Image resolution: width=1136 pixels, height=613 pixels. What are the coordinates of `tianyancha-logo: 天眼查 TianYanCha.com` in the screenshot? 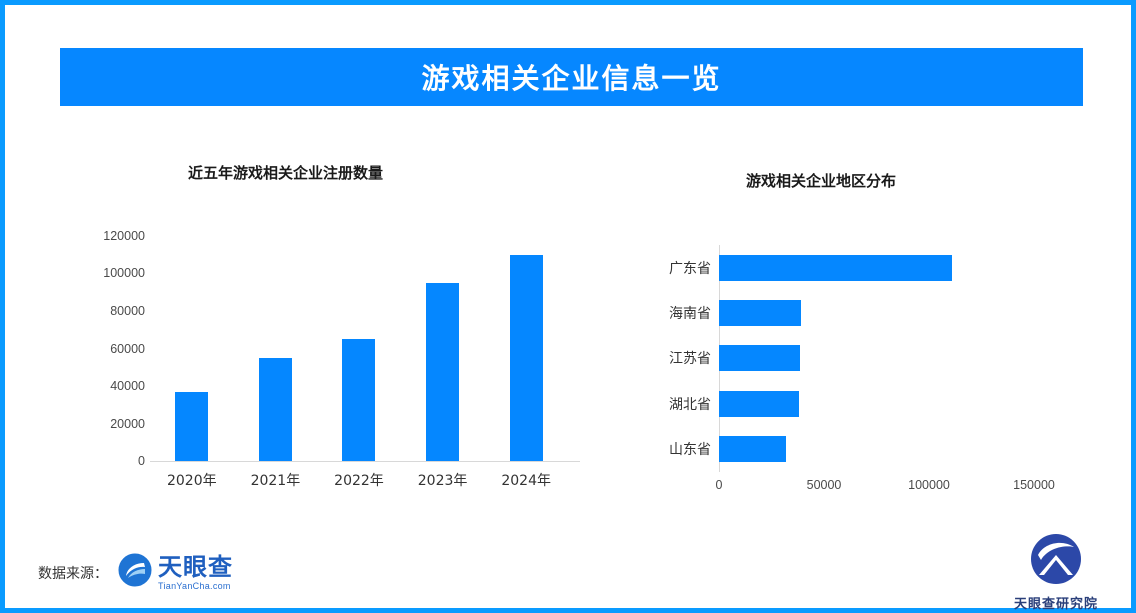 It's located at (175, 572).